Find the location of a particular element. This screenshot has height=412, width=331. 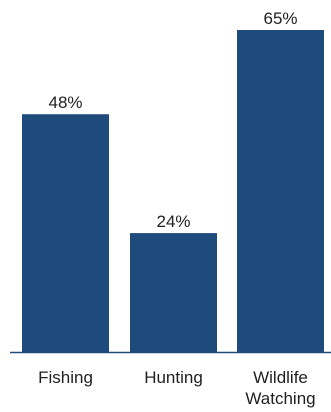

category-label-wildlife-watching: Wildlife Watching is located at coordinates (280, 388).